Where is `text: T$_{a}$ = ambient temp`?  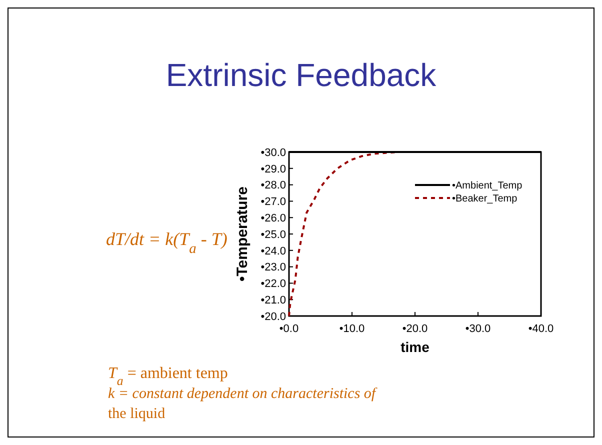 text: T$_{a}$ = ambient temp is located at coordinates (168, 376).